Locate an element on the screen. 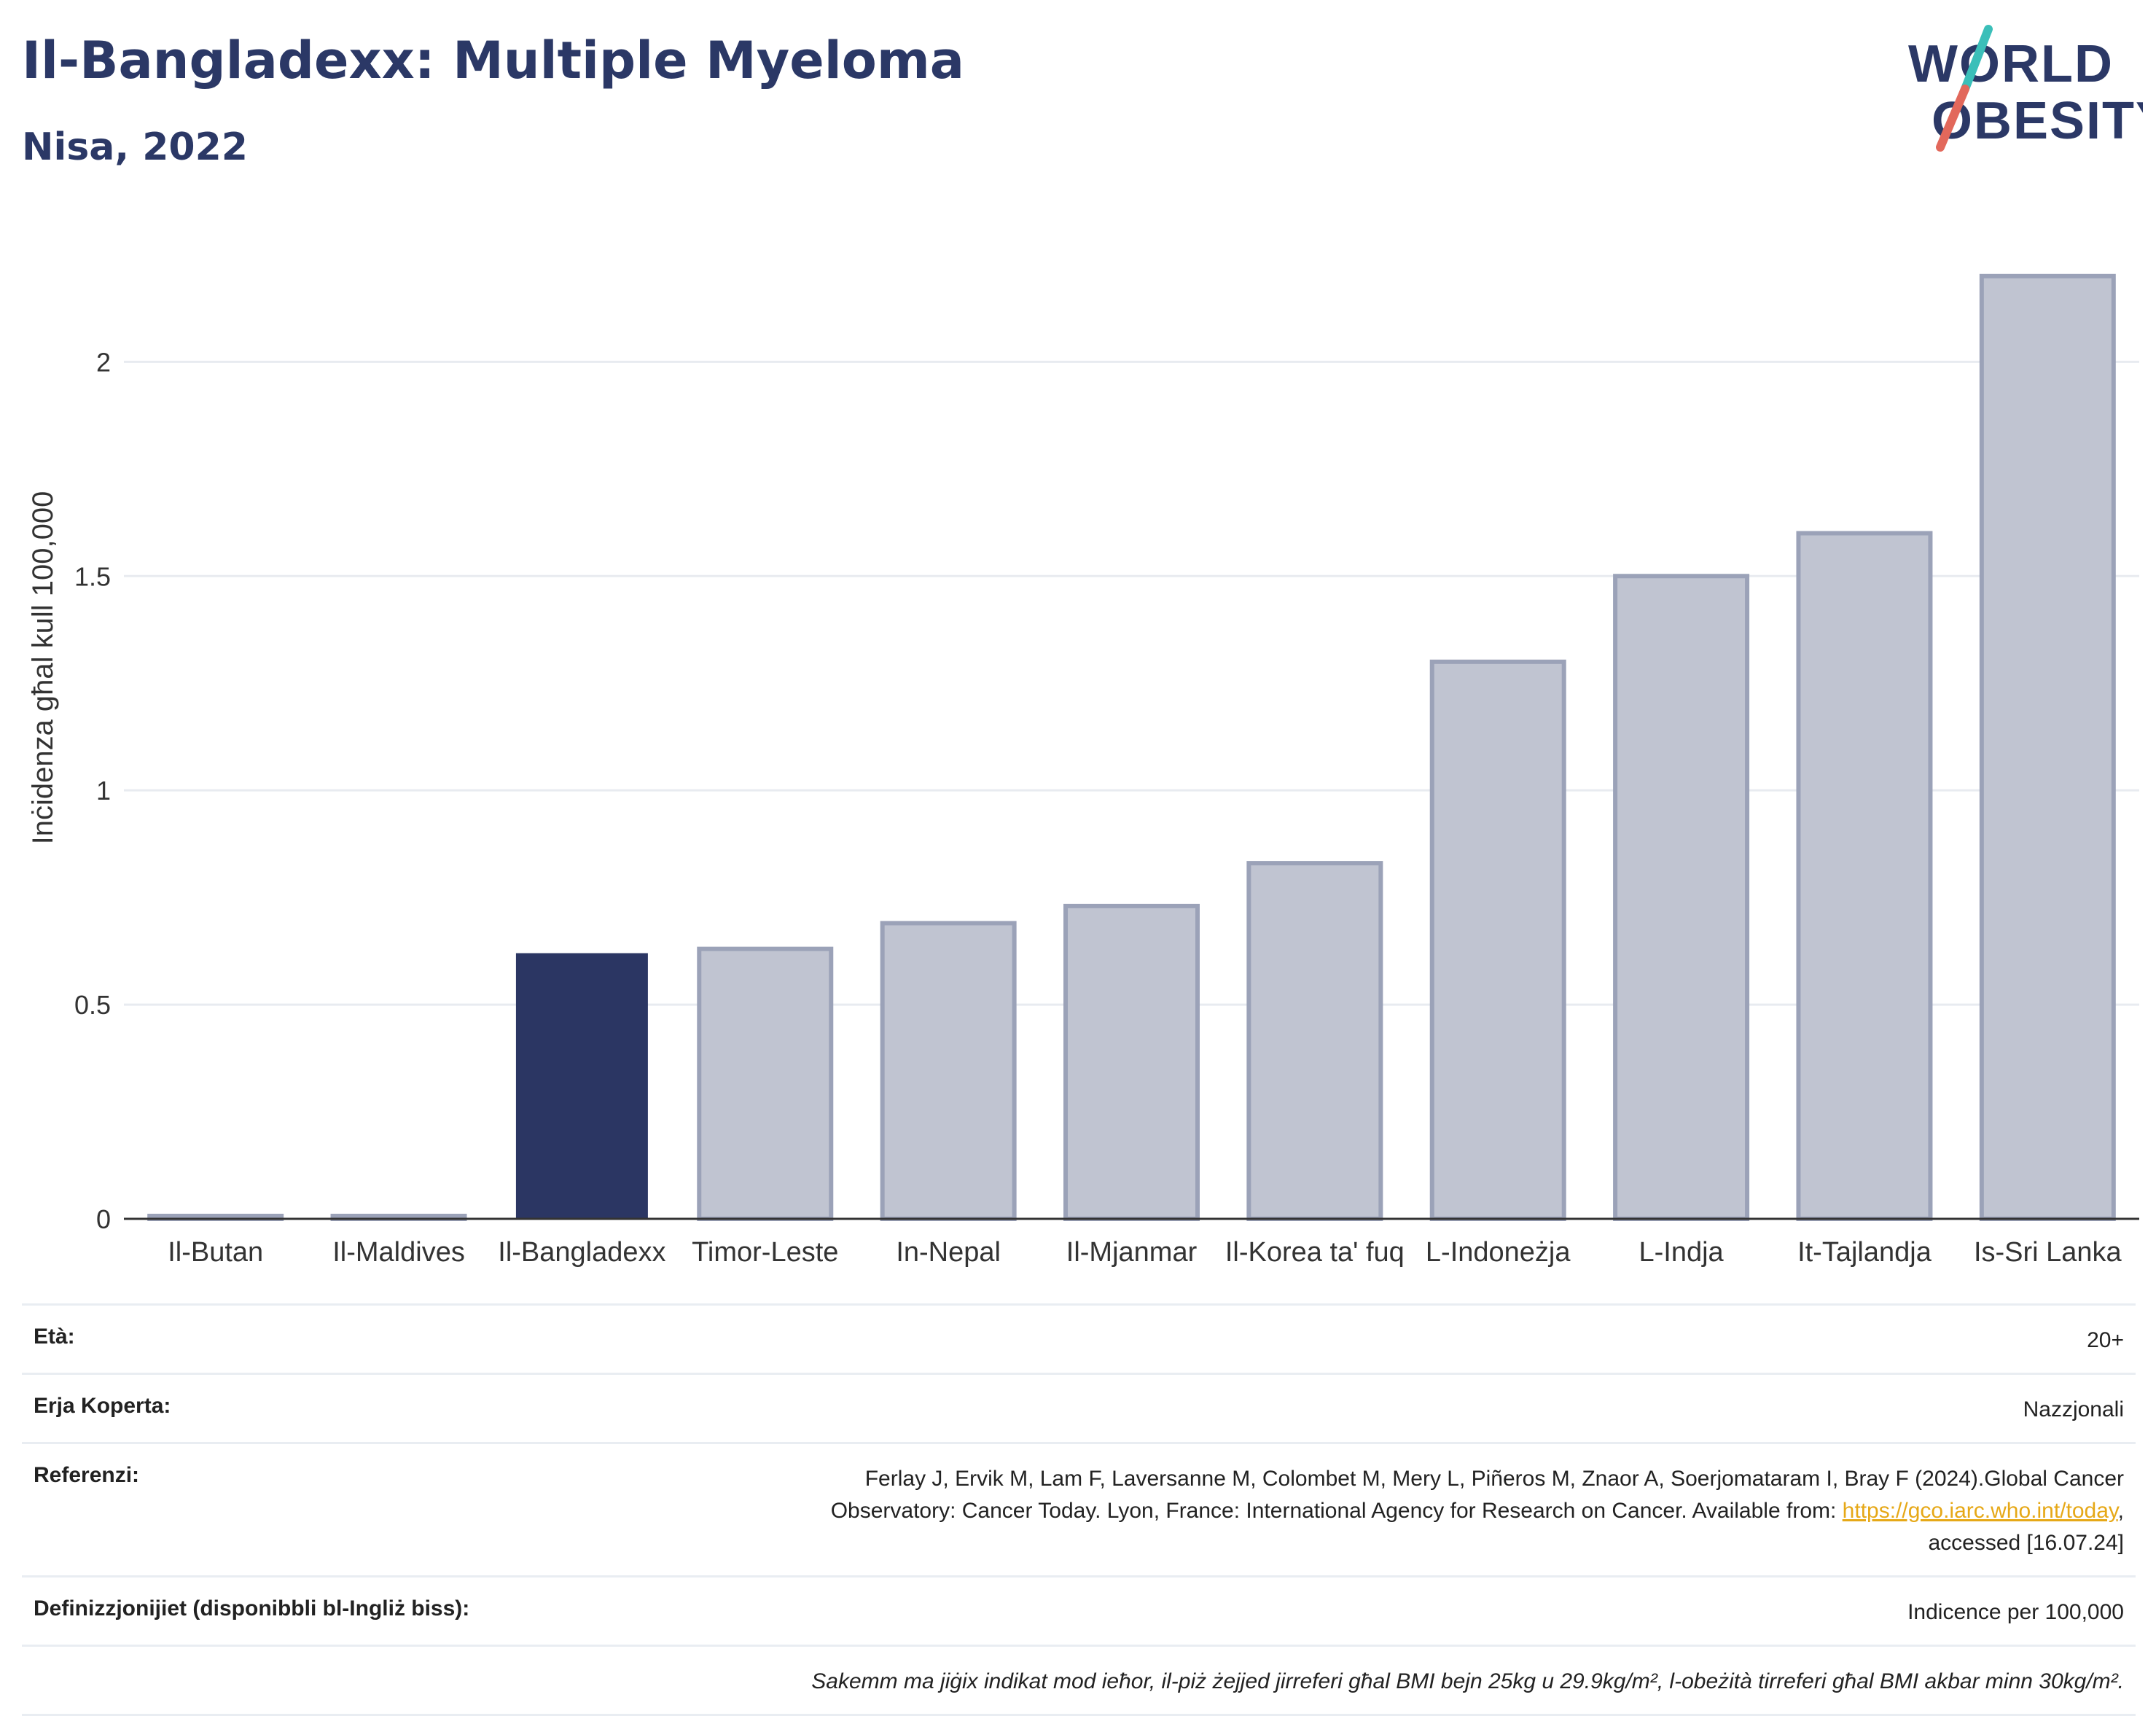 This screenshot has height=1716, width=2156. references-line-3: accessed [16.07.24] is located at coordinates (2026, 1543).